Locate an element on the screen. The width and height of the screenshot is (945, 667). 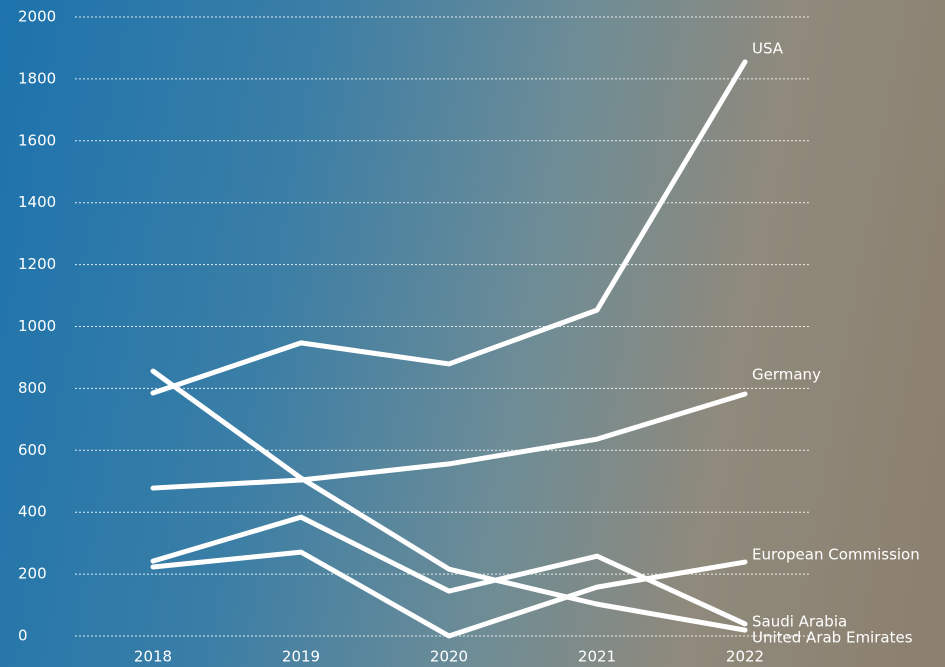
y-tick-label: 800 is located at coordinates (32, 388).